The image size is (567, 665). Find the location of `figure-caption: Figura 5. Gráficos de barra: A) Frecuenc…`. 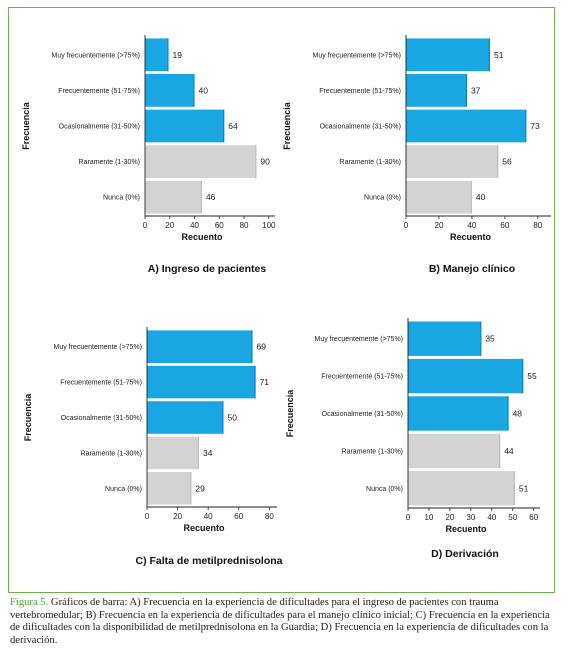

figure-caption: Figura 5. Gráficos de barra: A) Frecuenc… is located at coordinates (282, 622).